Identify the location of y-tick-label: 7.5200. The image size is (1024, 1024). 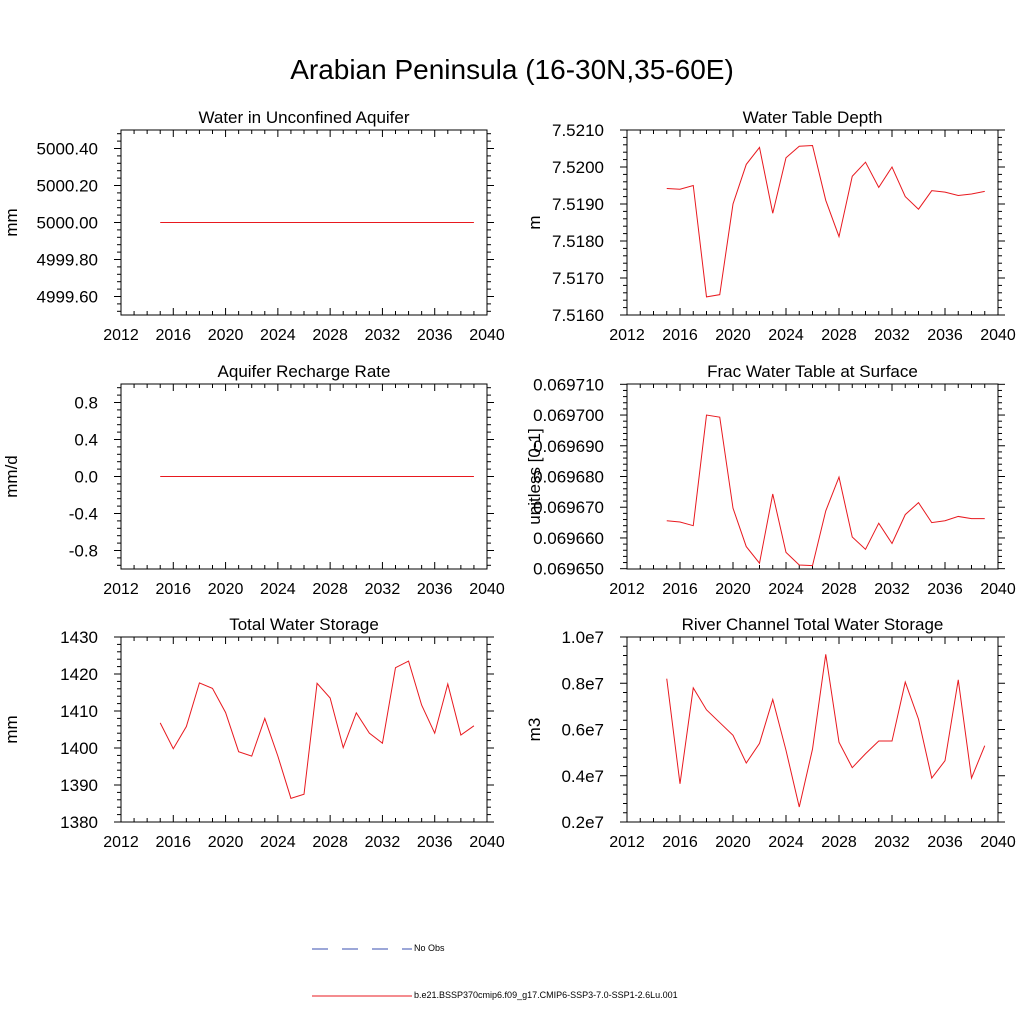
(578, 167).